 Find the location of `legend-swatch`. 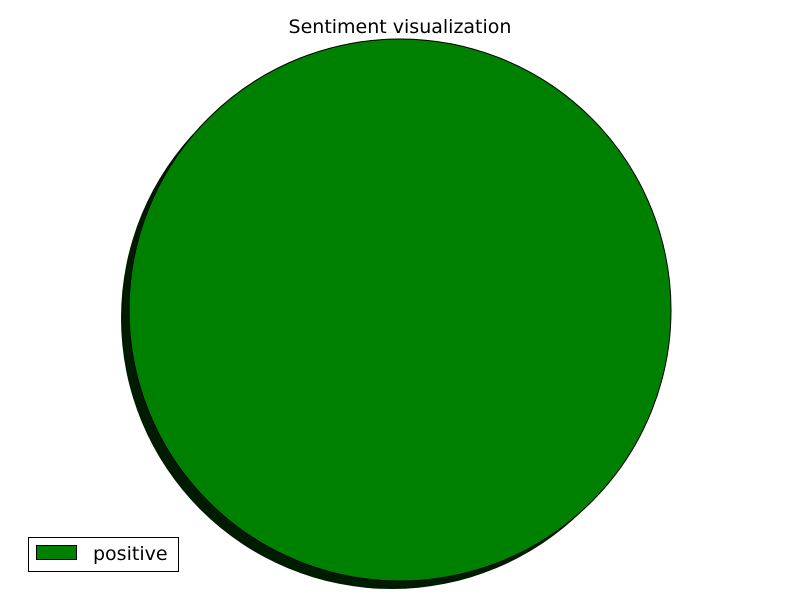

legend-swatch is located at coordinates (56, 552).